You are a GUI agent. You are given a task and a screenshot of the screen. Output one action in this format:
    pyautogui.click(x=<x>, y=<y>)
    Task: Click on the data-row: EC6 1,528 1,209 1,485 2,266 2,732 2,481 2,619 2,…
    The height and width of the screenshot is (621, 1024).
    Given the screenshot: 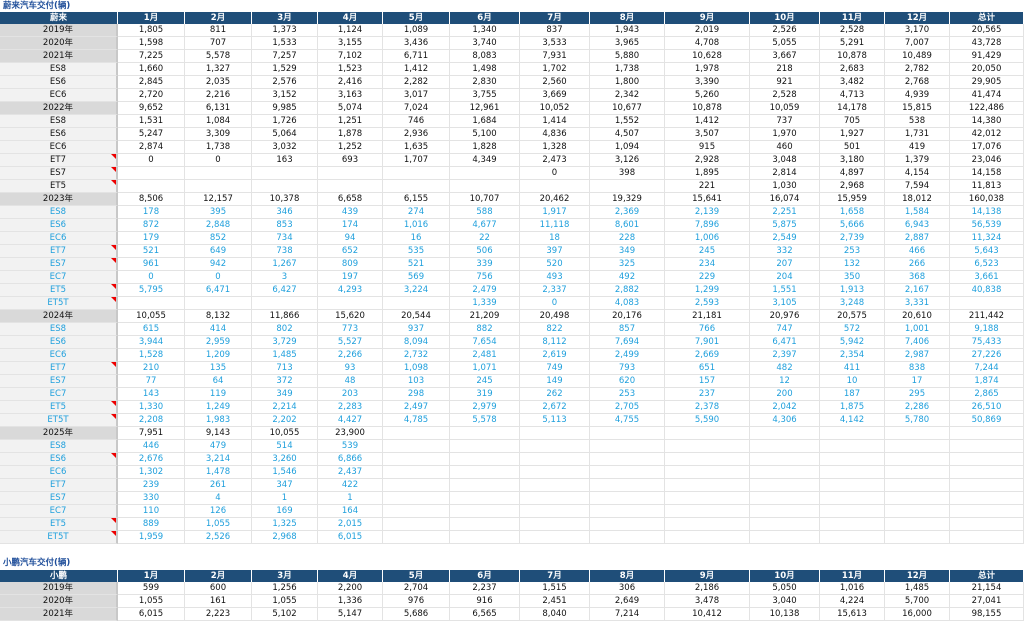 What is the action you would take?
    pyautogui.click(x=512, y=355)
    